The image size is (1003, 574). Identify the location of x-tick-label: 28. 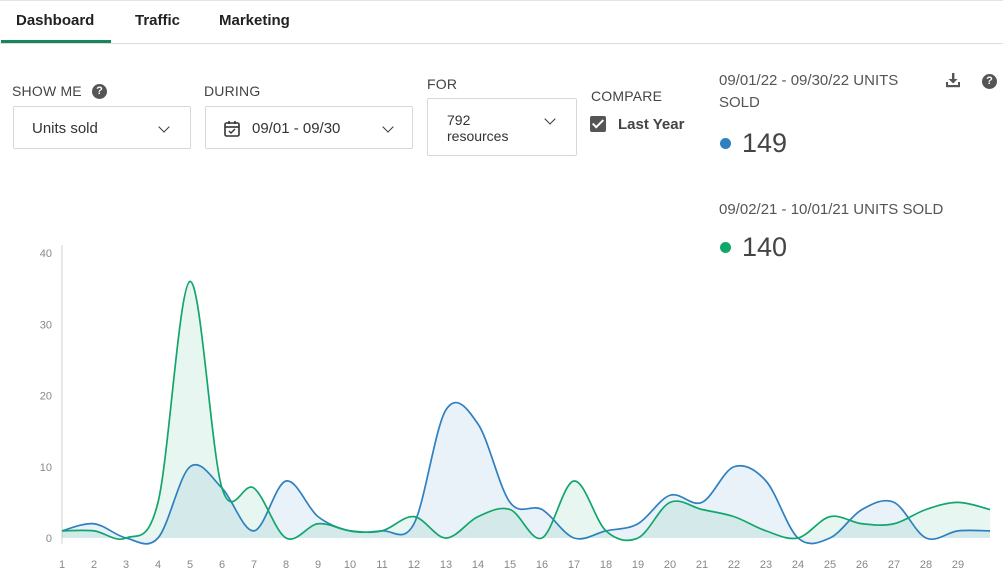
(926, 565).